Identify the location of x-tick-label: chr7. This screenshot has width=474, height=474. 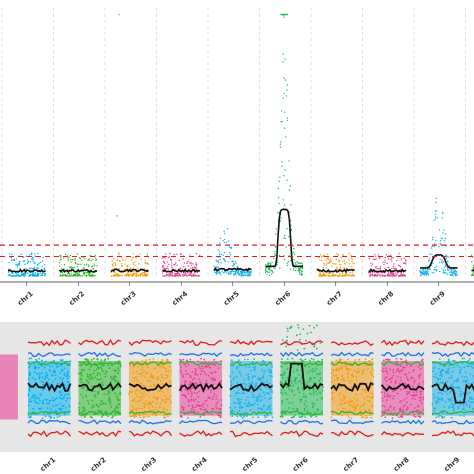
(351, 464).